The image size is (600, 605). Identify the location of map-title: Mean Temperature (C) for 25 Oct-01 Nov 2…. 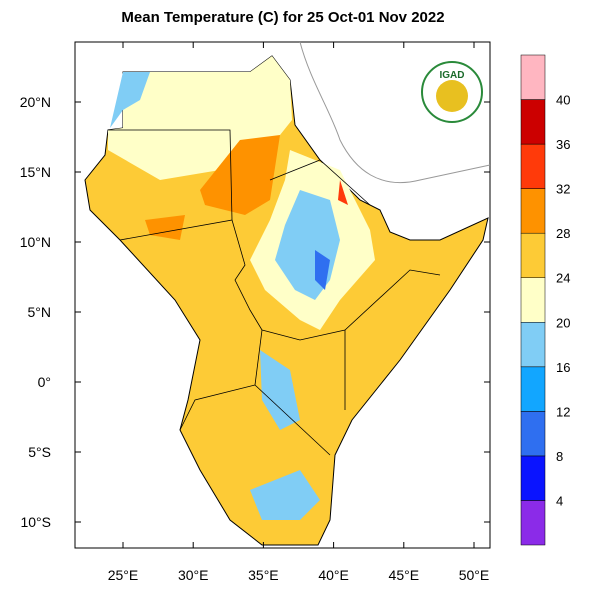
(282, 17).